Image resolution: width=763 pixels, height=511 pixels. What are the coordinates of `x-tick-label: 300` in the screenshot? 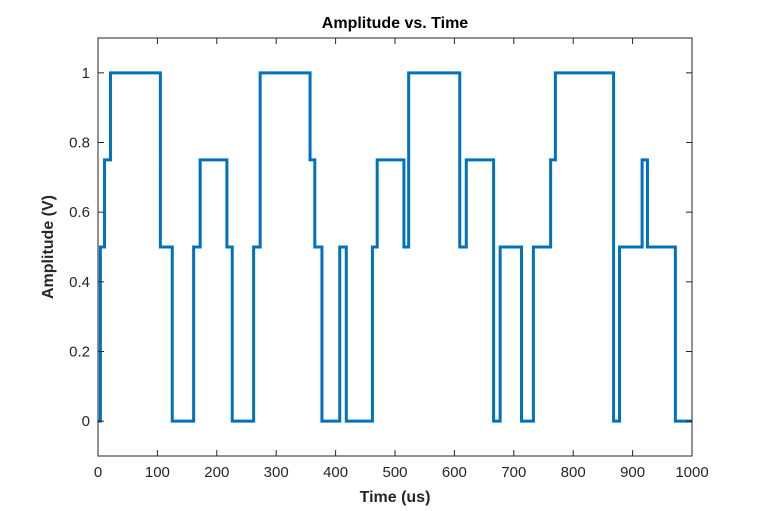 It's located at (276, 472).